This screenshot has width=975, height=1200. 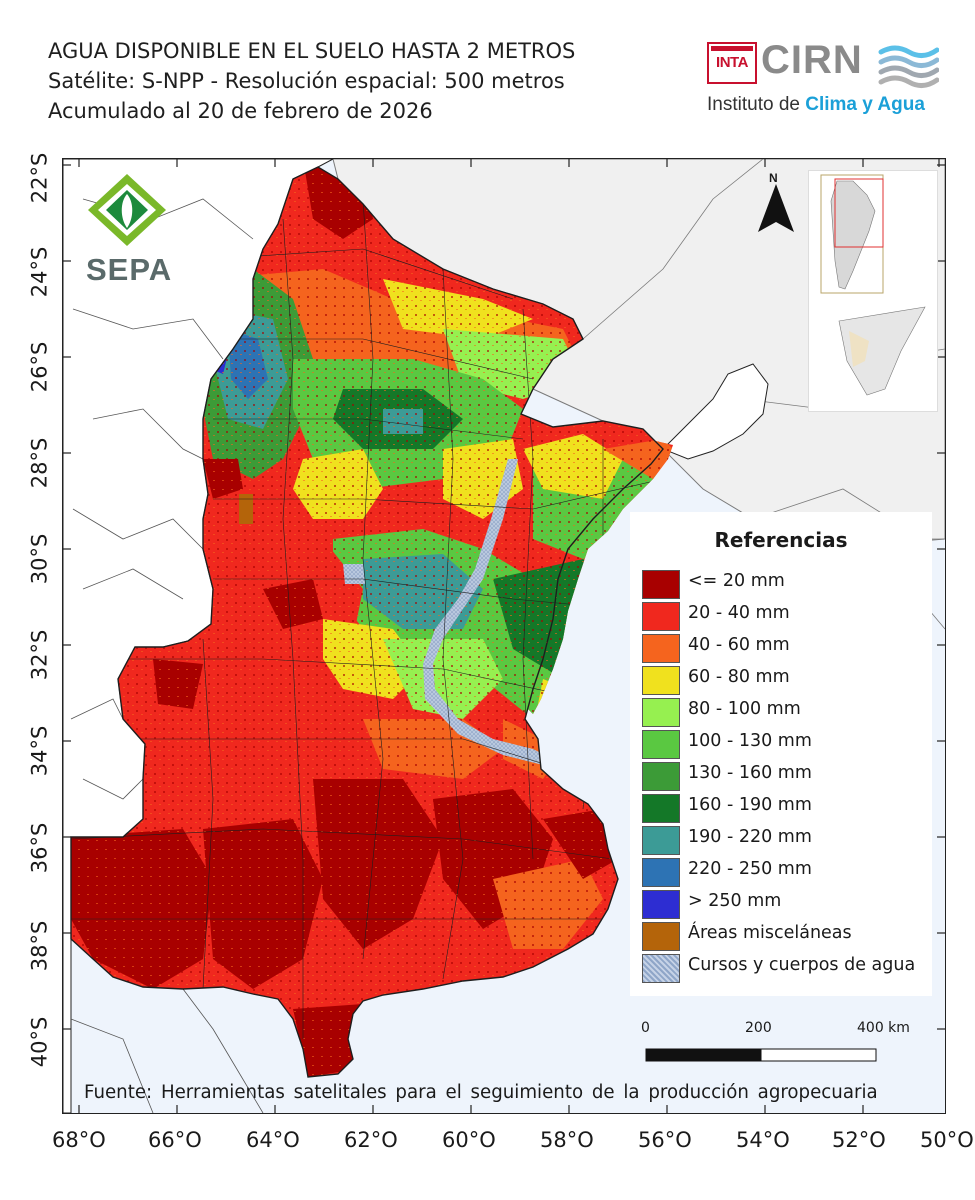 What do you see at coordinates (770, 933) in the screenshot?
I see `legend-label: Áreas misceláneas` at bounding box center [770, 933].